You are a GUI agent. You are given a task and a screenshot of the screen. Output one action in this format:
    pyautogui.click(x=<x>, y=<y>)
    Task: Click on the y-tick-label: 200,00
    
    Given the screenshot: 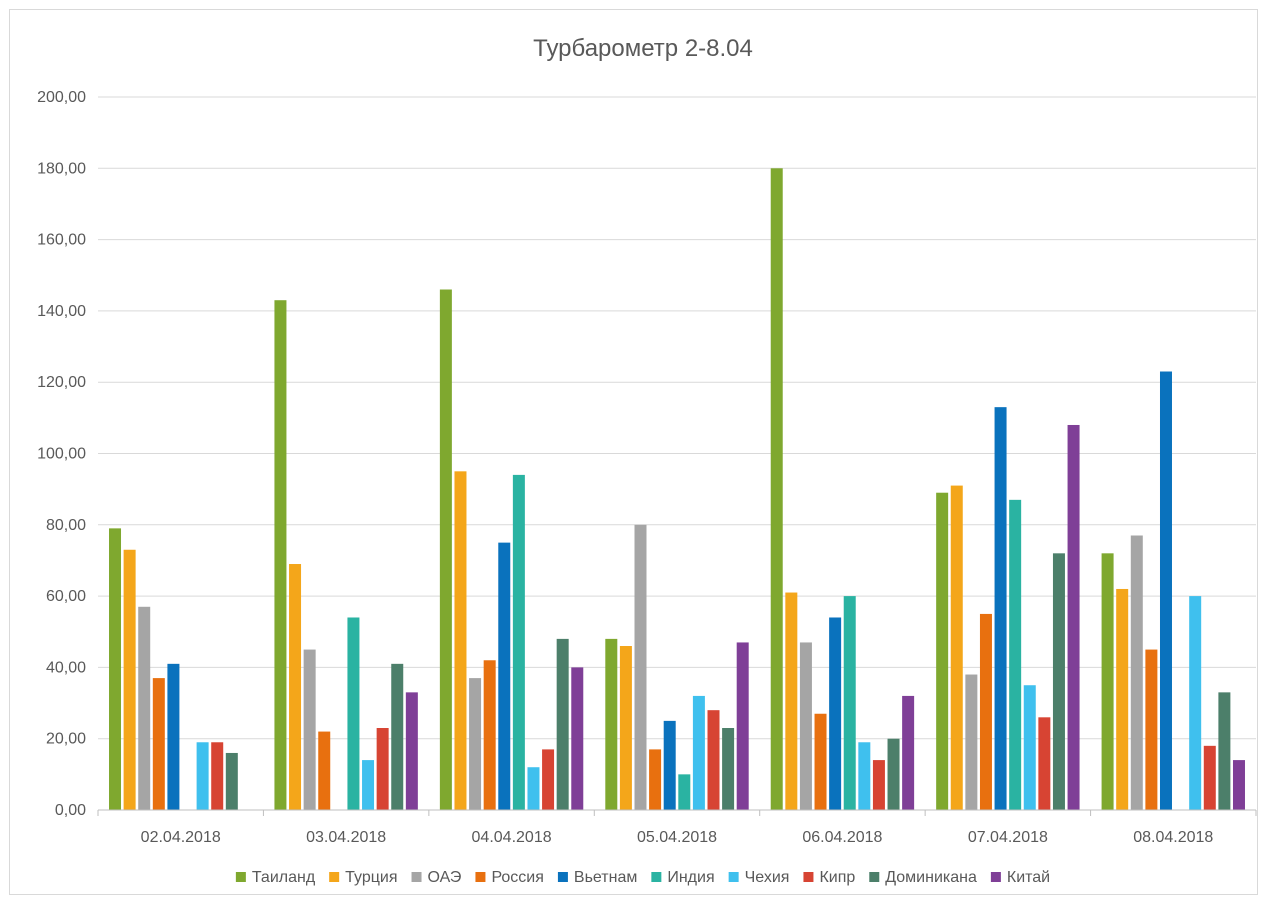 What is the action you would take?
    pyautogui.click(x=61, y=97)
    